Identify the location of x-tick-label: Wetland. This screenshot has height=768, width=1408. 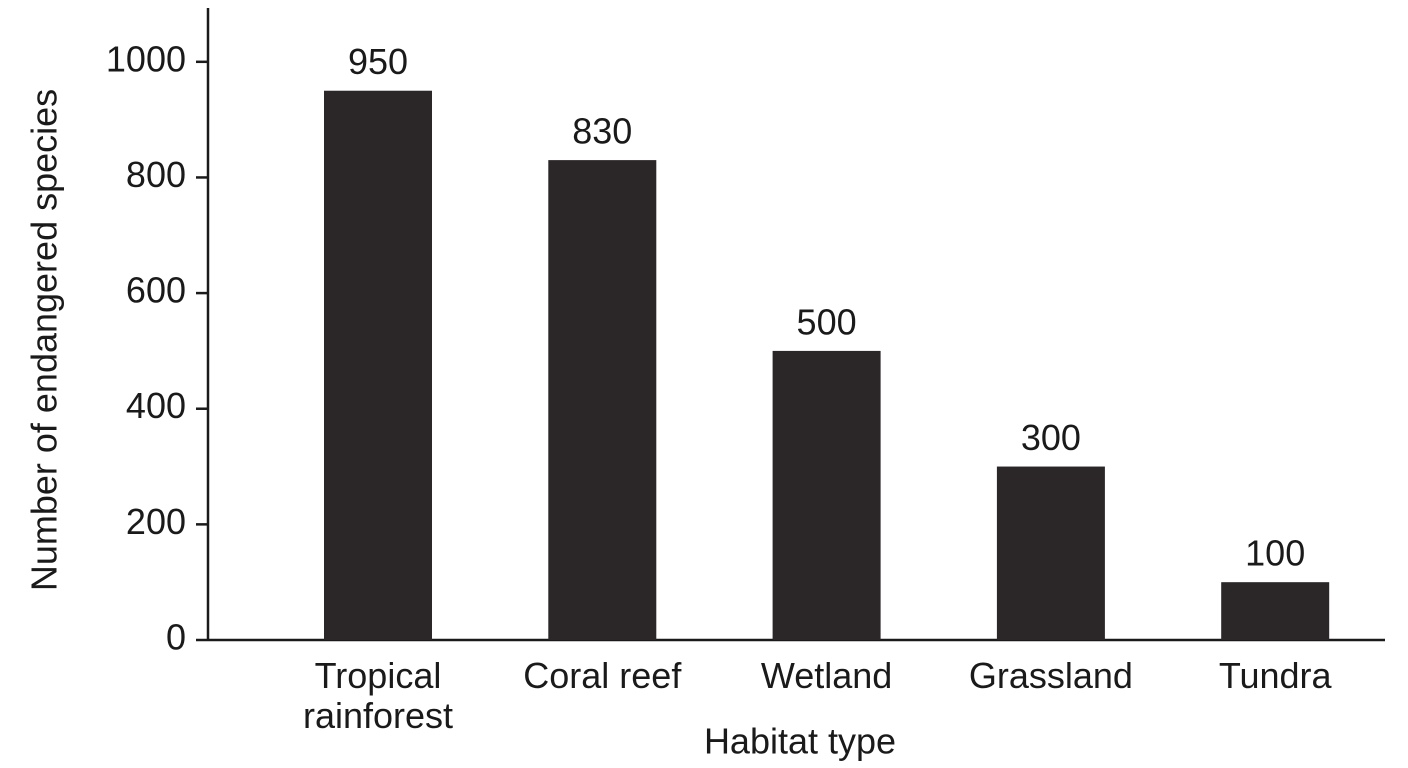
(826, 675).